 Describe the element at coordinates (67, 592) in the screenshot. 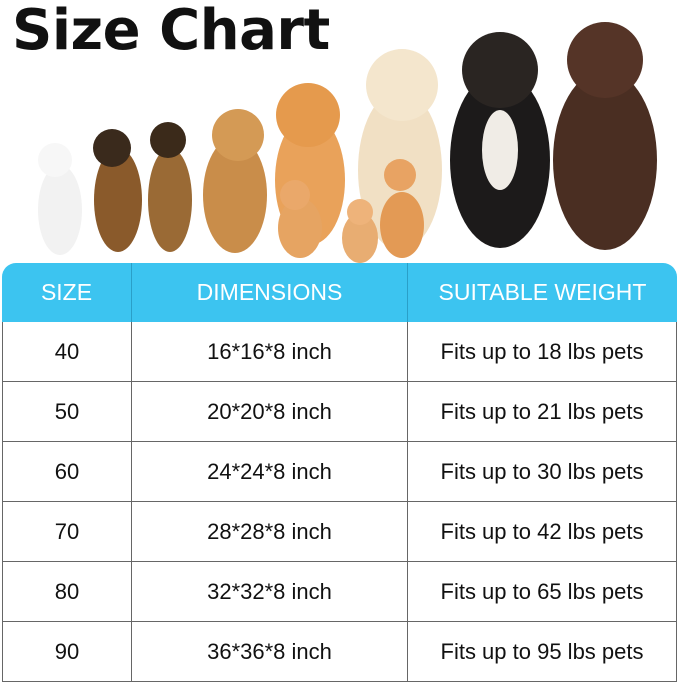

I see `size-cell: 80` at that location.